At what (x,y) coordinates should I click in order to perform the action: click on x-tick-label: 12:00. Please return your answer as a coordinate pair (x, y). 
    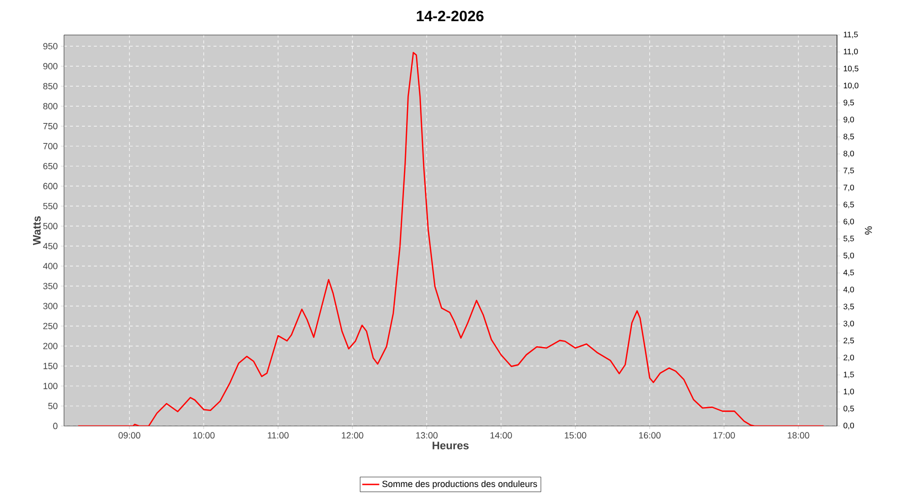
    Looking at the image, I should click on (353, 435).